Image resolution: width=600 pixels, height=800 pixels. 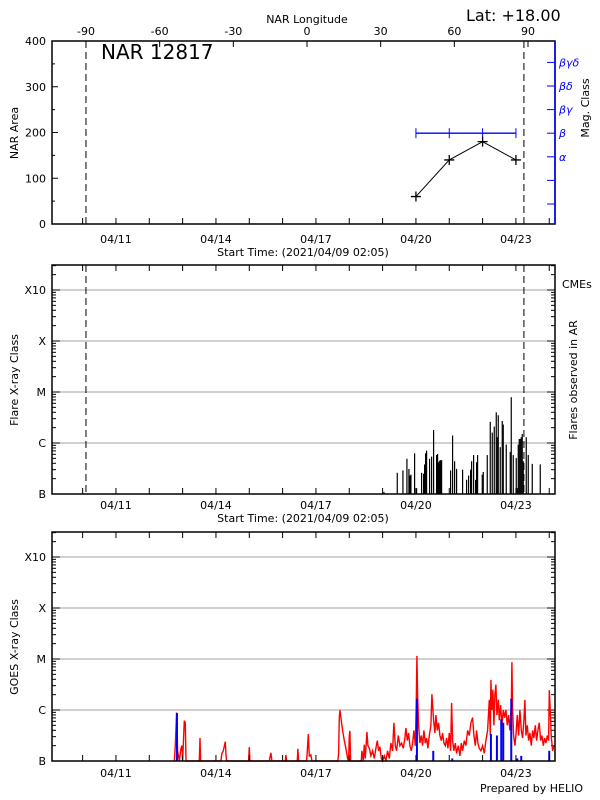 What do you see at coordinates (563, 157) in the screenshot?
I see `mag-class-tick-label: α` at bounding box center [563, 157].